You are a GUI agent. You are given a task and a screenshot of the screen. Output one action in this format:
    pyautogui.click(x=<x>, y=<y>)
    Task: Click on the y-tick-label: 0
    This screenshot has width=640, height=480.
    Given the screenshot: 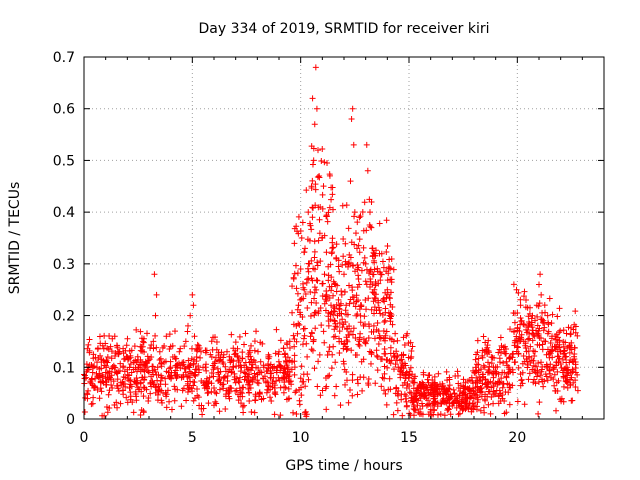 What is the action you would take?
    pyautogui.click(x=70, y=420)
    